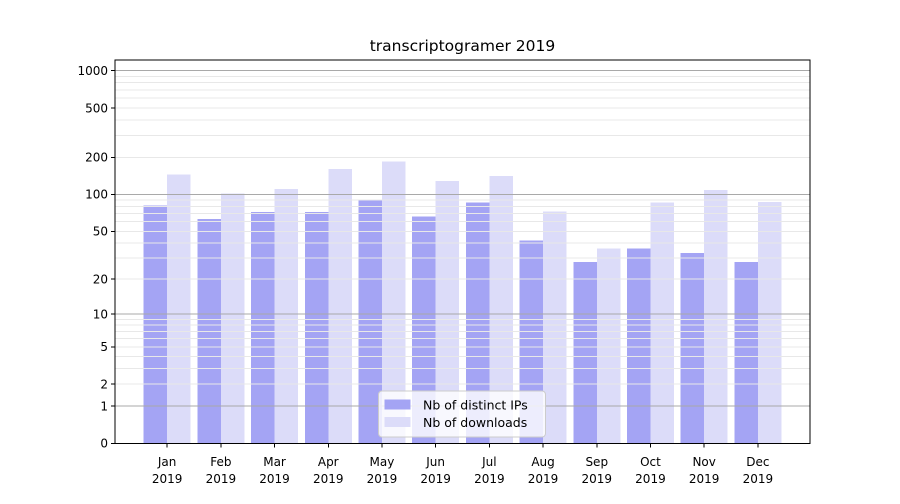 The image size is (900, 504). I want to click on y-tick-label: 20, so click(100, 279).